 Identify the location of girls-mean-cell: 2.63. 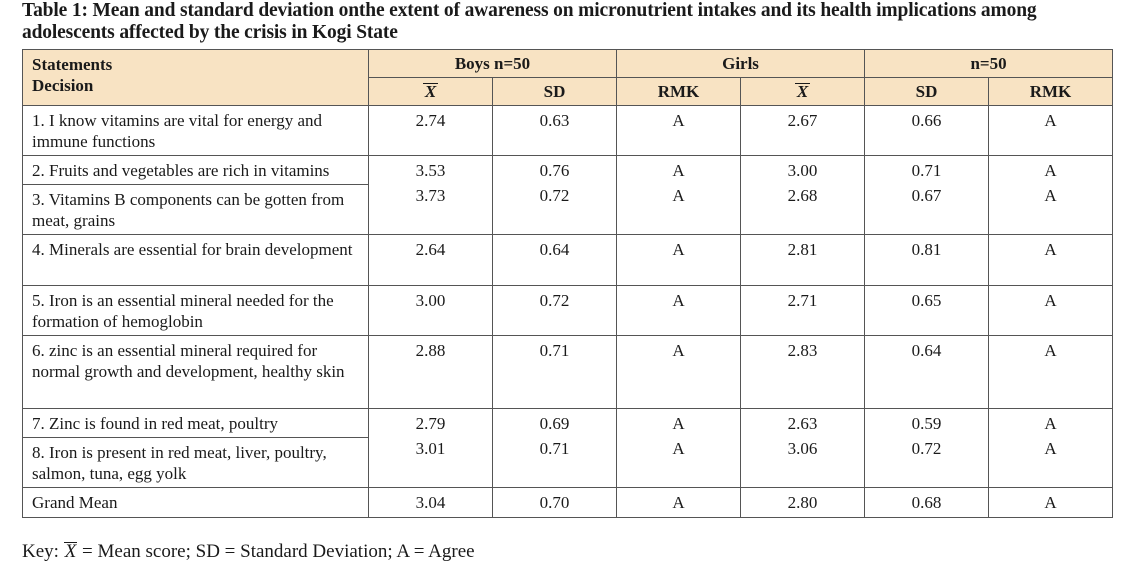
(803, 423).